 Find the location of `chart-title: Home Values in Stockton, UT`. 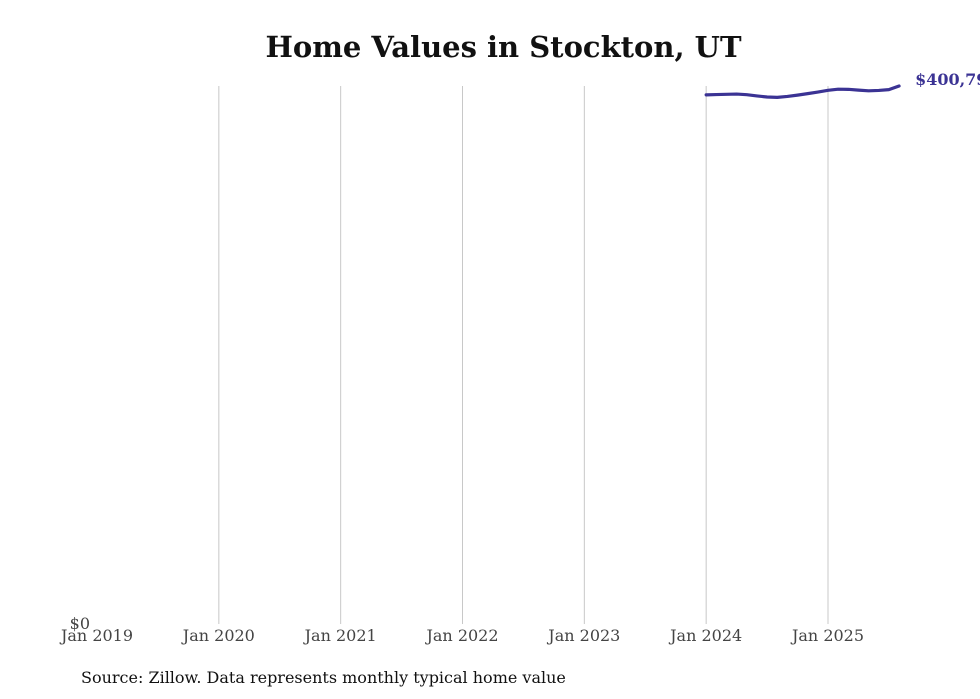

chart-title: Home Values in Stockton, UT is located at coordinates (503, 47).